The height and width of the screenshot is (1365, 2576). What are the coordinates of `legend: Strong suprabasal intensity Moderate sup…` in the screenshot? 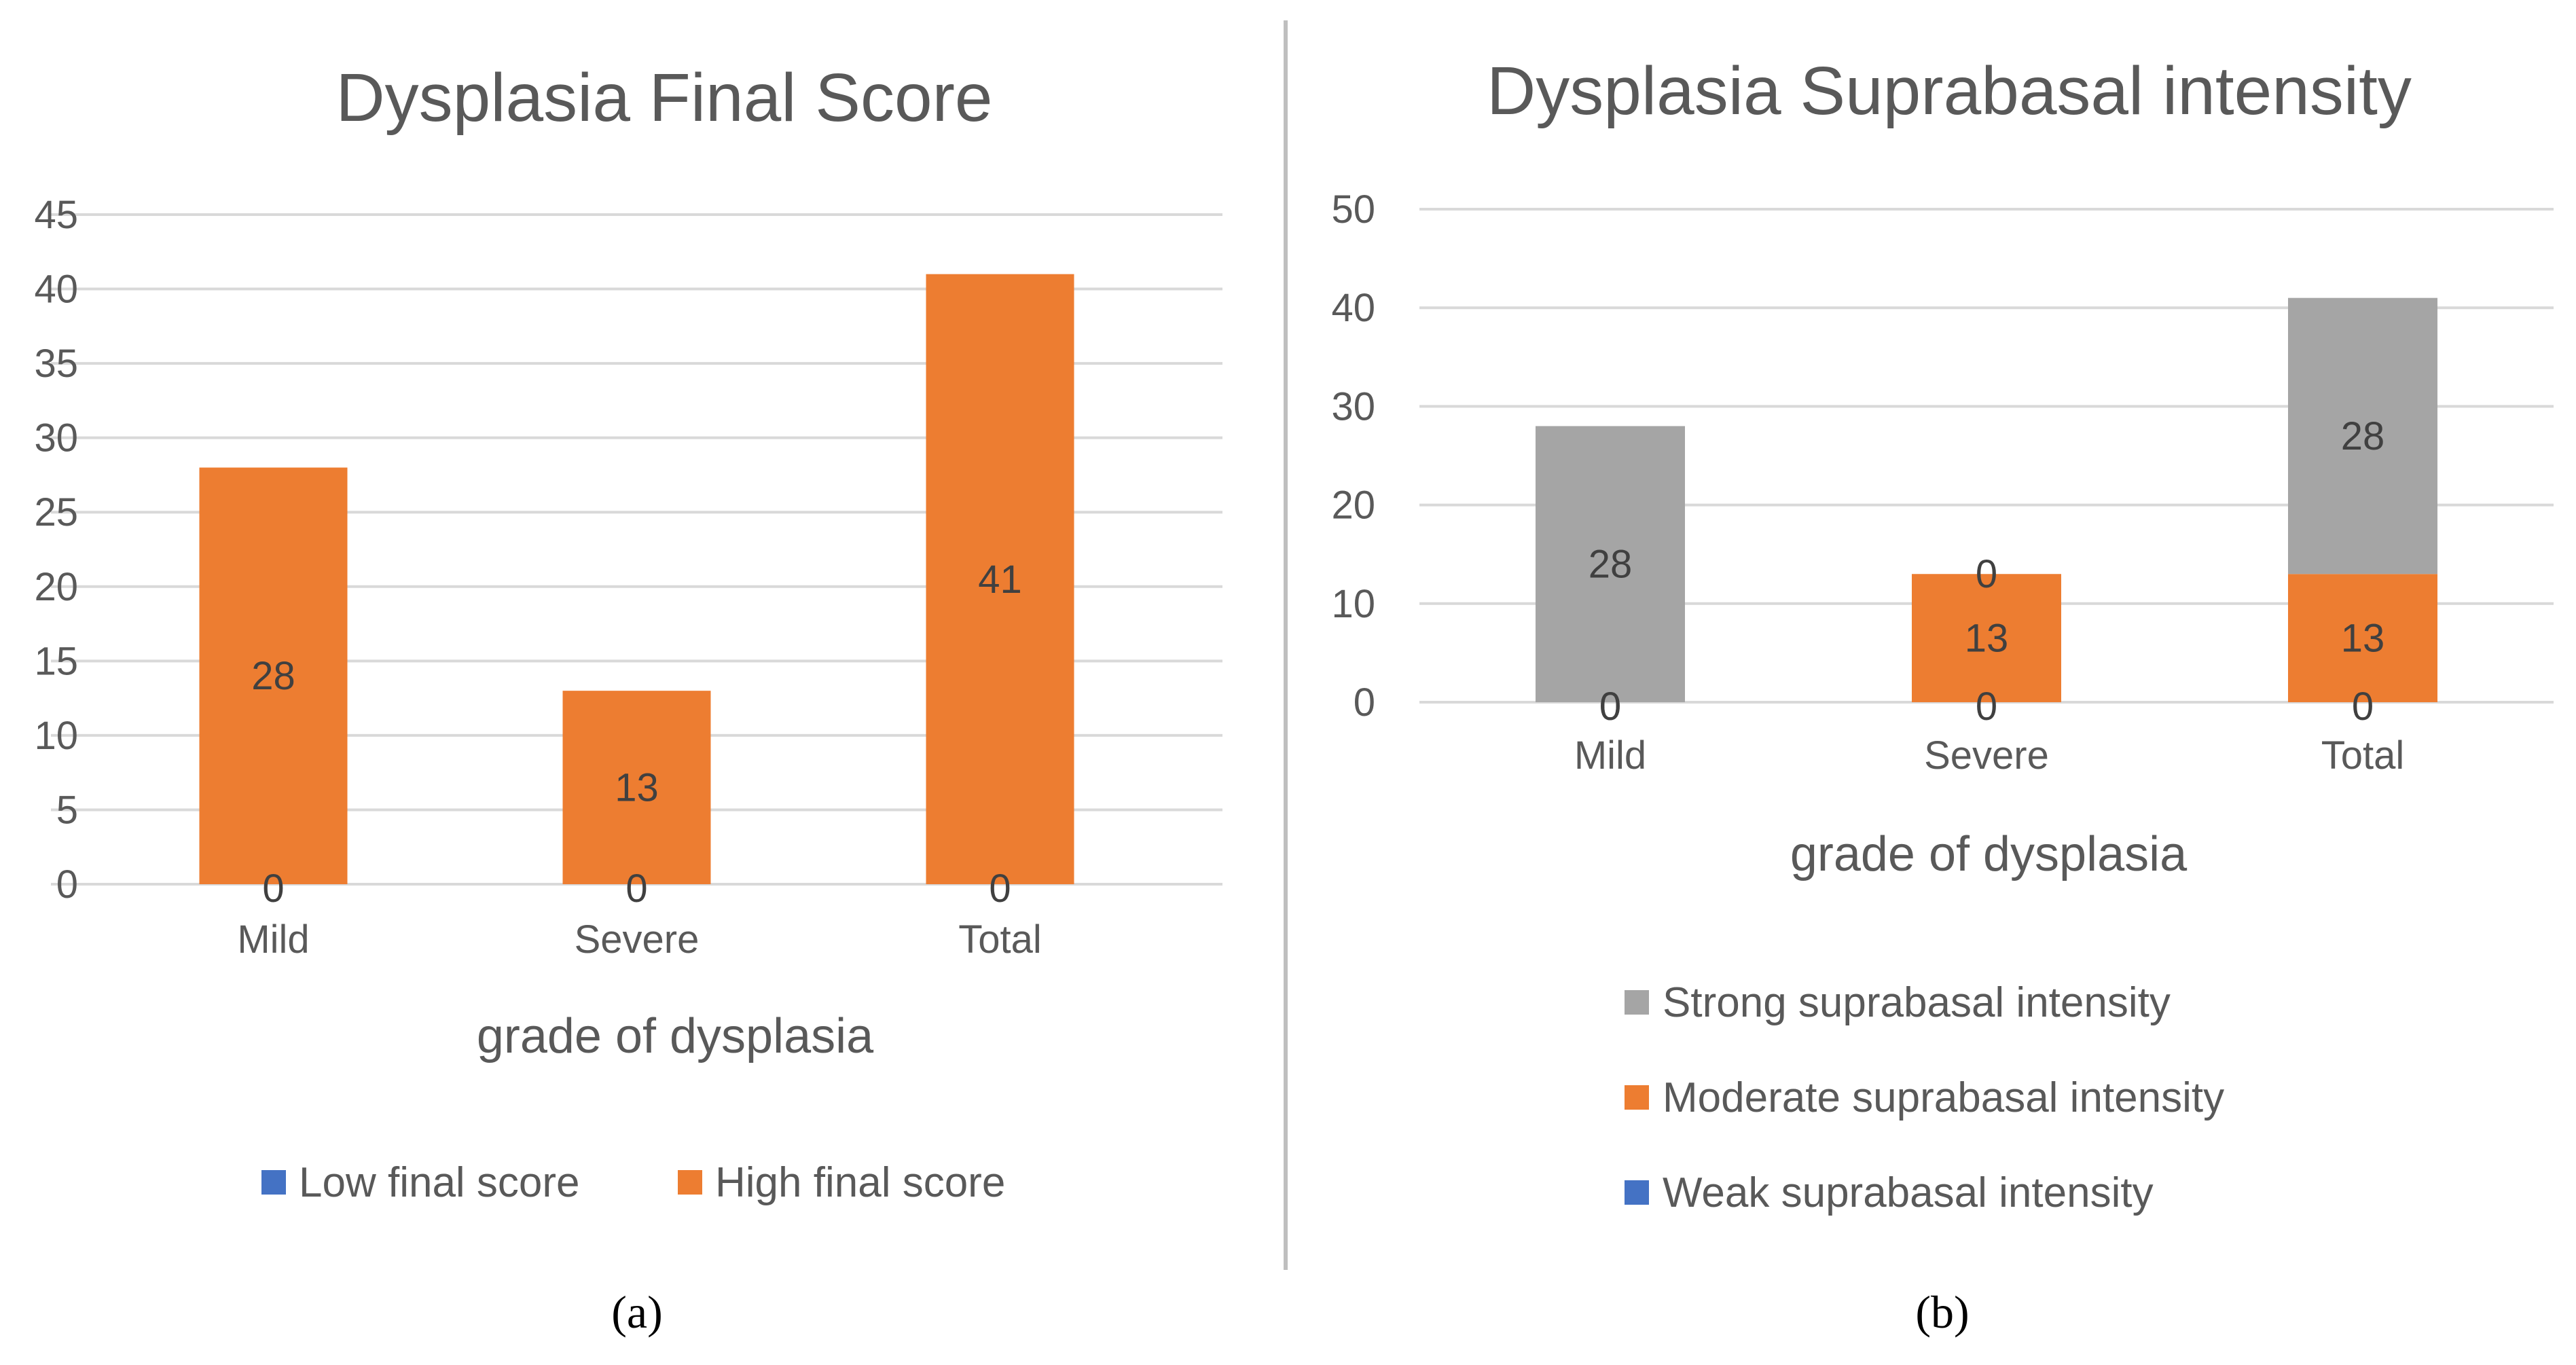 It's located at (1924, 1097).